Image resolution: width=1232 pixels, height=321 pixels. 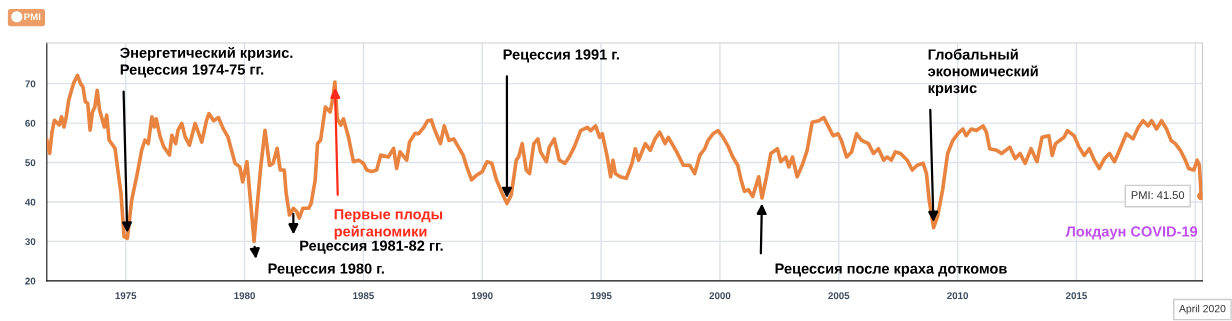 I want to click on x-tick-label: 2010, so click(x=958, y=296).